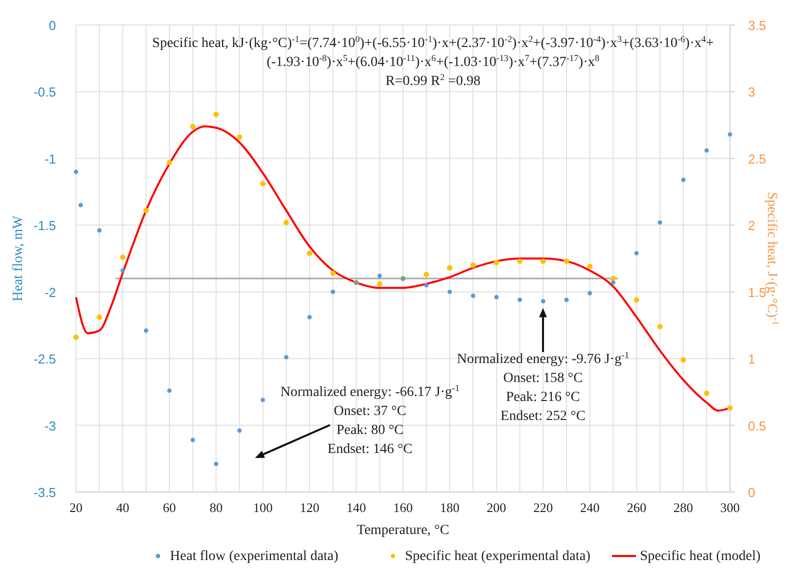 The width and height of the screenshot is (794, 578). I want to click on annotation: Endset: 252 °C, so click(543, 416).